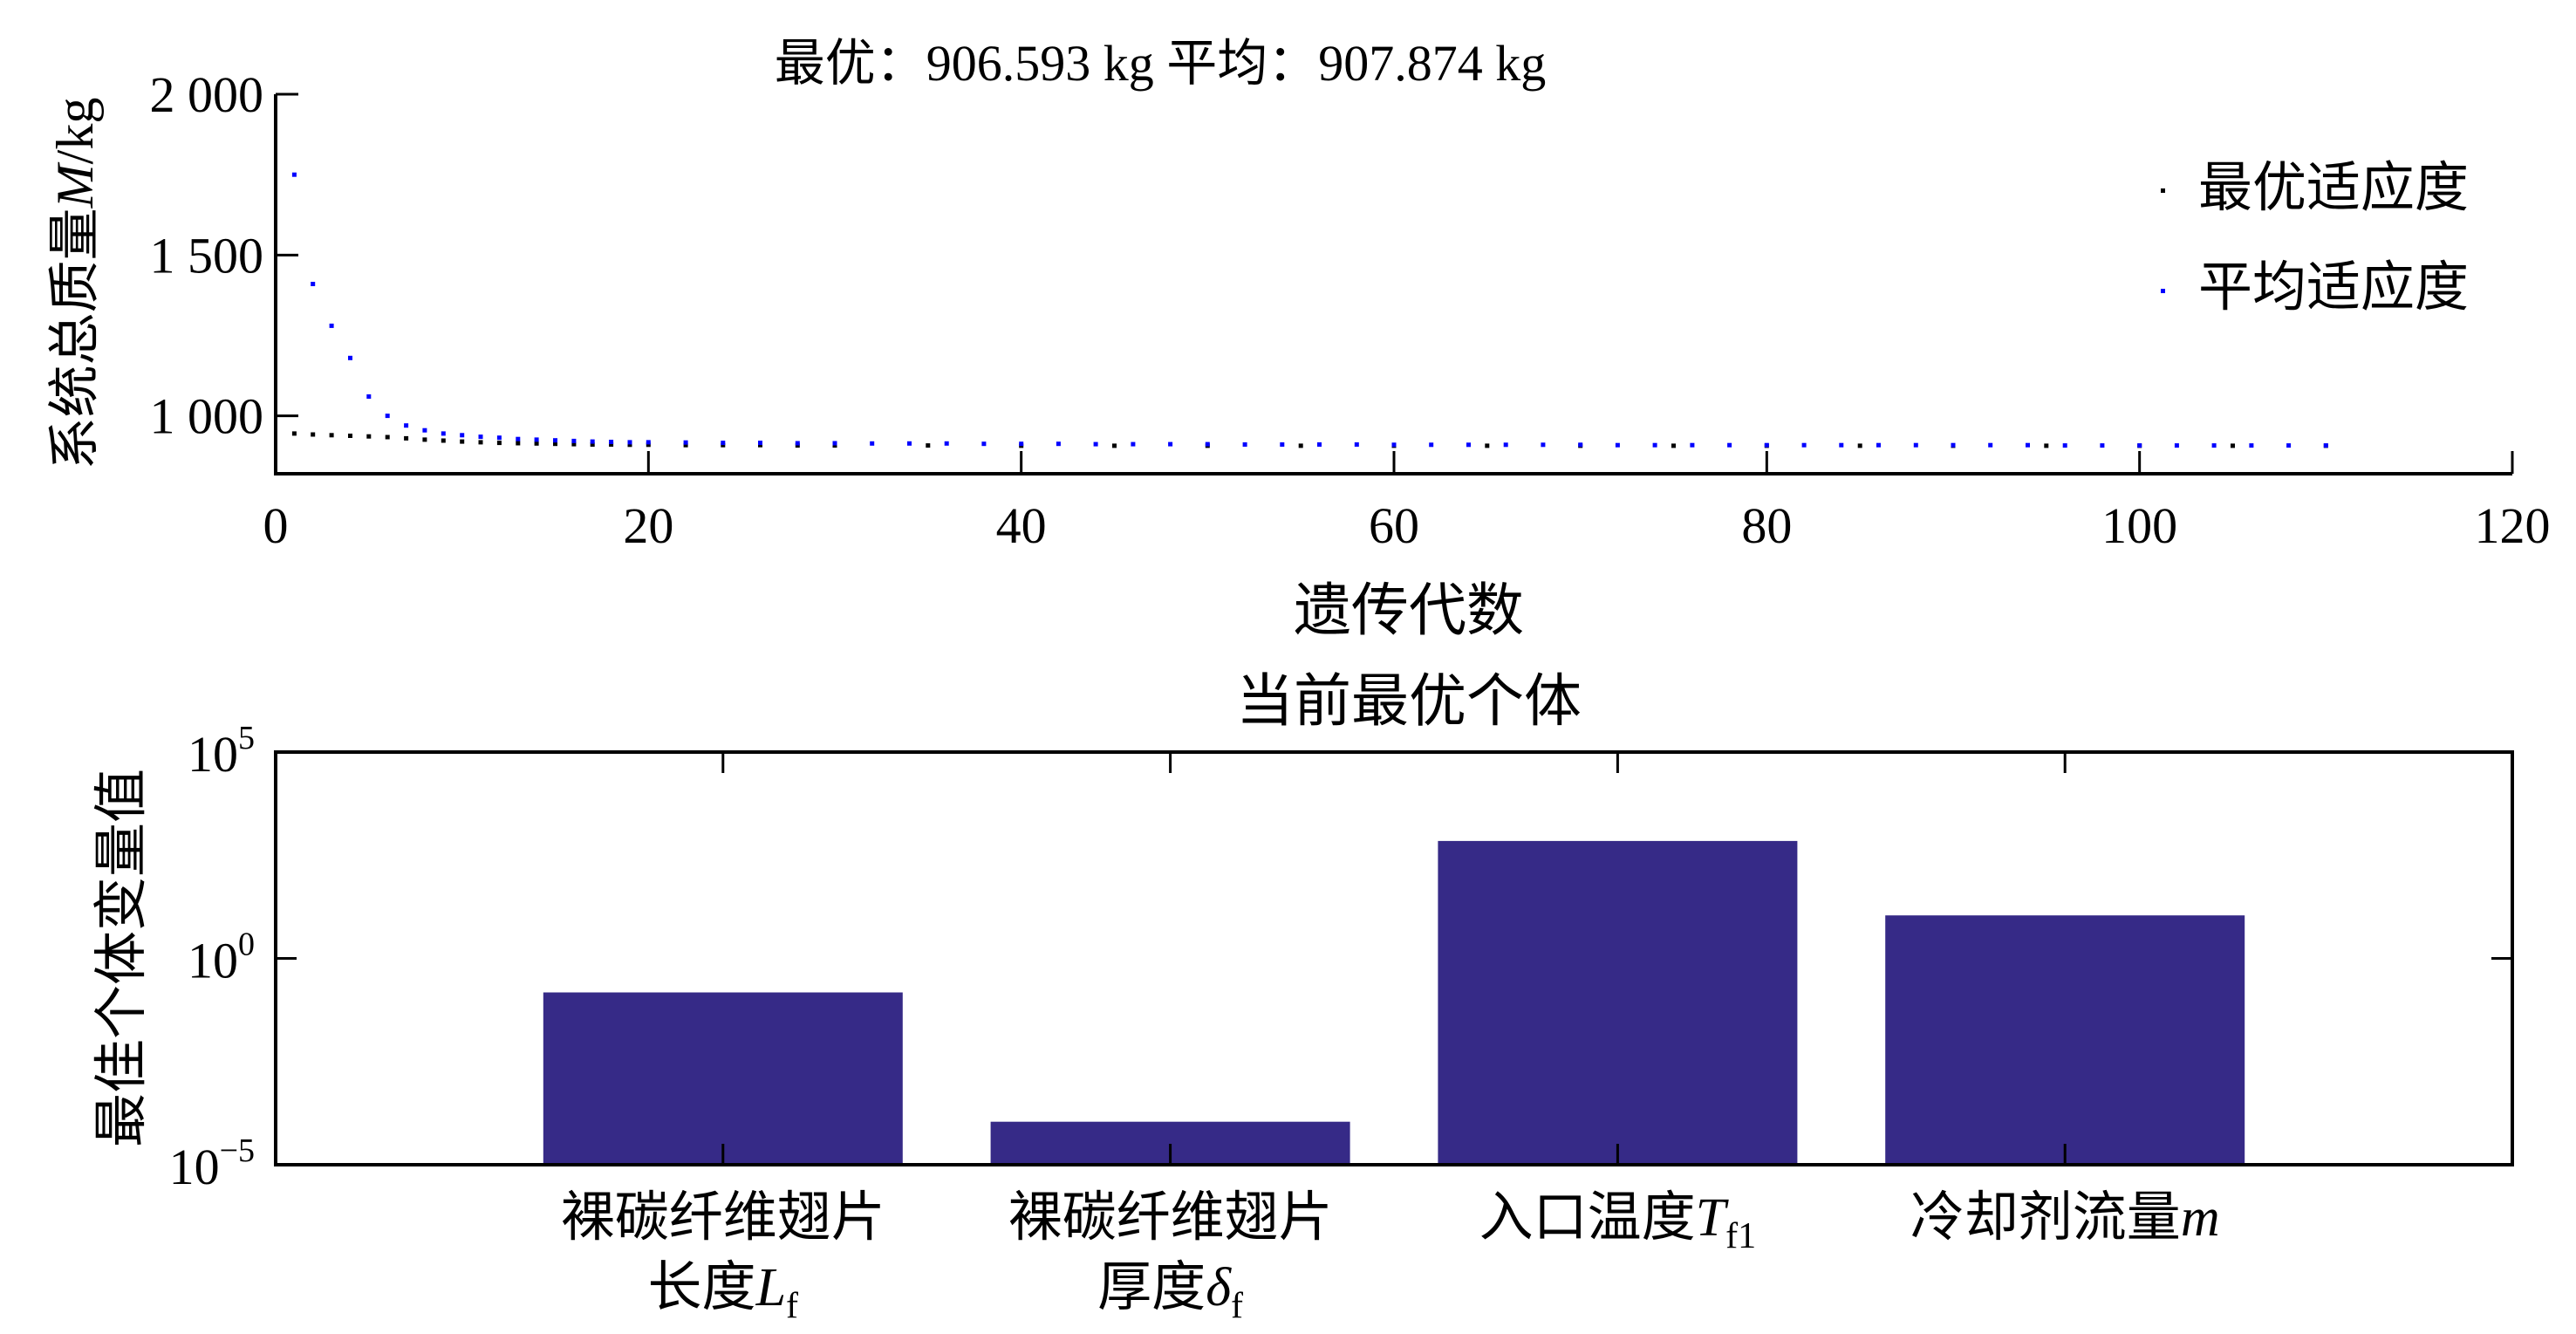 Image resolution: width=2576 pixels, height=1334 pixels. I want to click on category-label-line1: 入口温度Tf1, so click(1617, 1222).